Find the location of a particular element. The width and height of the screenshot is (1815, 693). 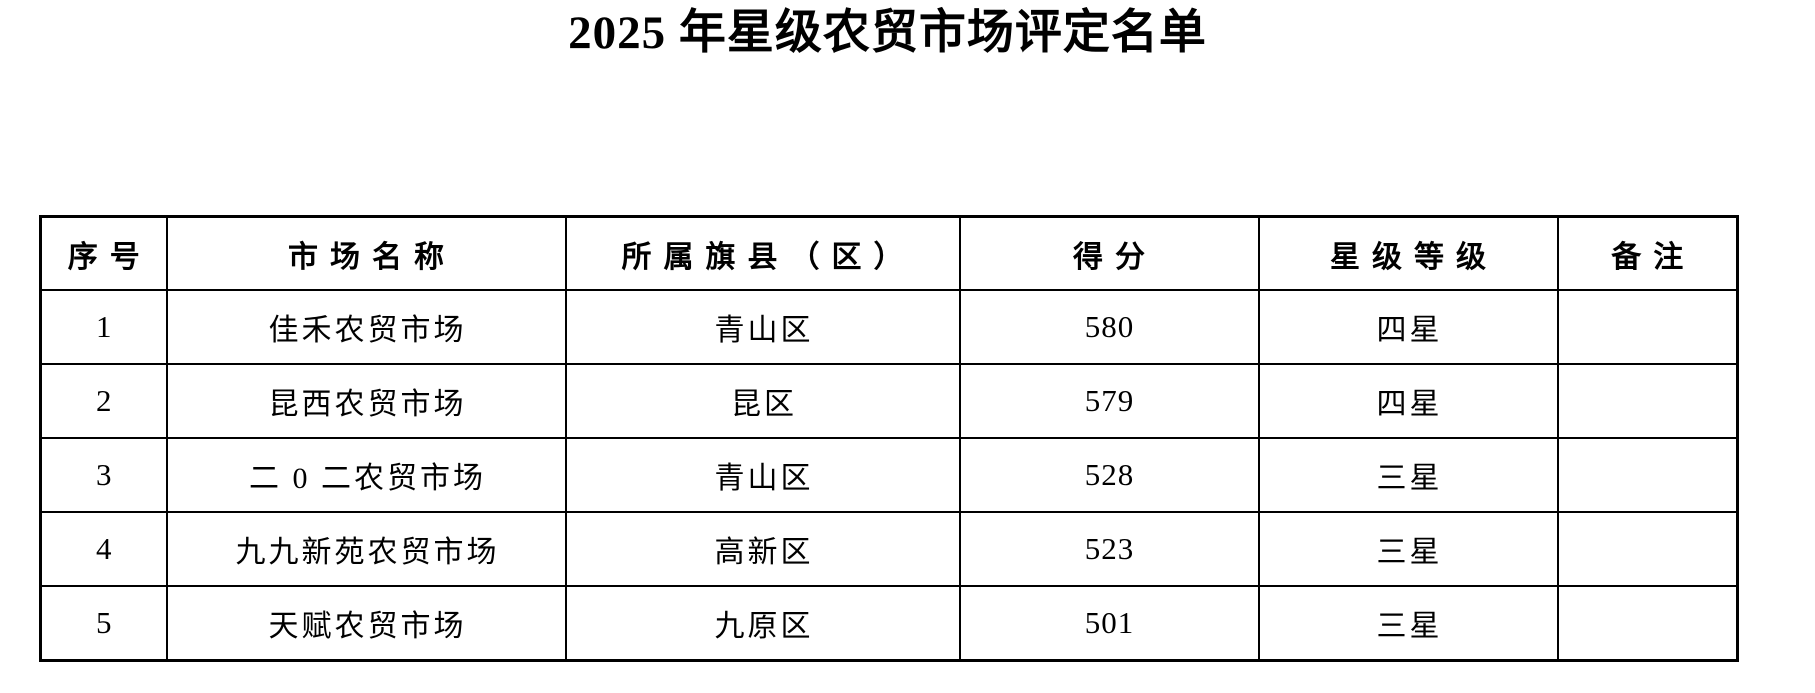

table-header-row: 序号 市场名称 所属旗县（区） 得分 星级等级 备注 is located at coordinates (889, 253).